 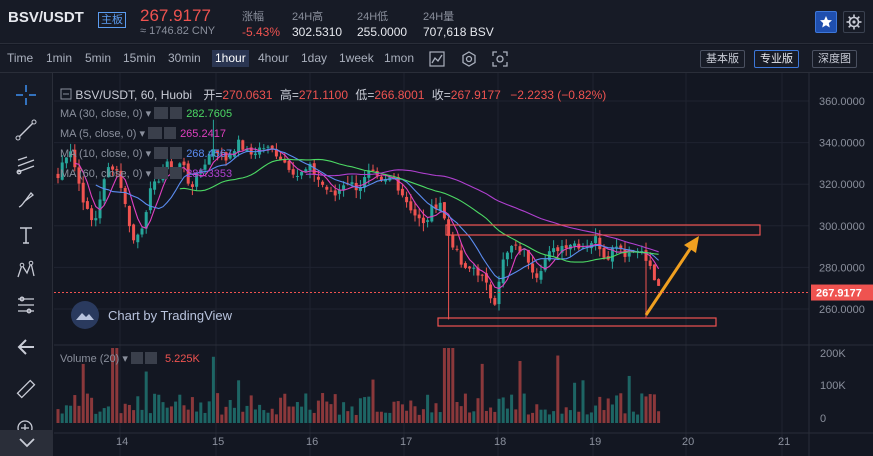 I want to click on back-tool, so click(x=26, y=347).